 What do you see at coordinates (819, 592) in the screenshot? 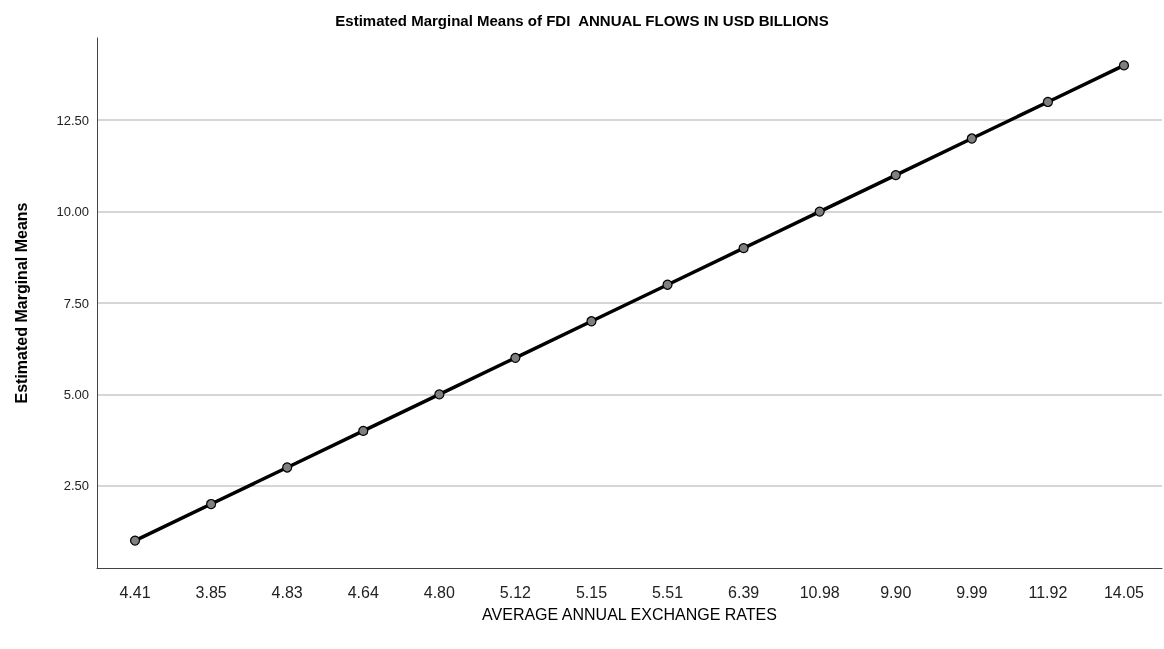
I see `x-tick-label: 10.98` at bounding box center [819, 592].